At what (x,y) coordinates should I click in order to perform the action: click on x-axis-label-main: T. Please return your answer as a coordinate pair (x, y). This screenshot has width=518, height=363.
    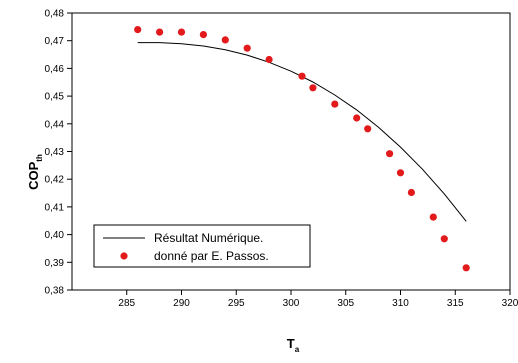
    Looking at the image, I should click on (291, 343).